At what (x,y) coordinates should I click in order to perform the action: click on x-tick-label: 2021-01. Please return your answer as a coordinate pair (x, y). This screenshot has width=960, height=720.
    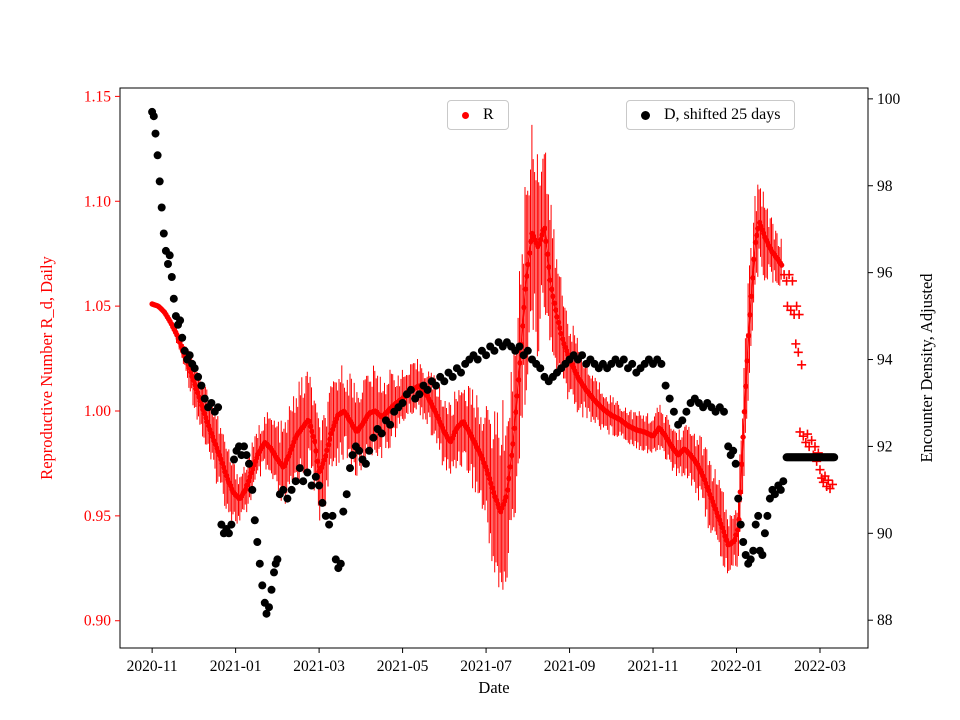
    Looking at the image, I should click on (236, 666).